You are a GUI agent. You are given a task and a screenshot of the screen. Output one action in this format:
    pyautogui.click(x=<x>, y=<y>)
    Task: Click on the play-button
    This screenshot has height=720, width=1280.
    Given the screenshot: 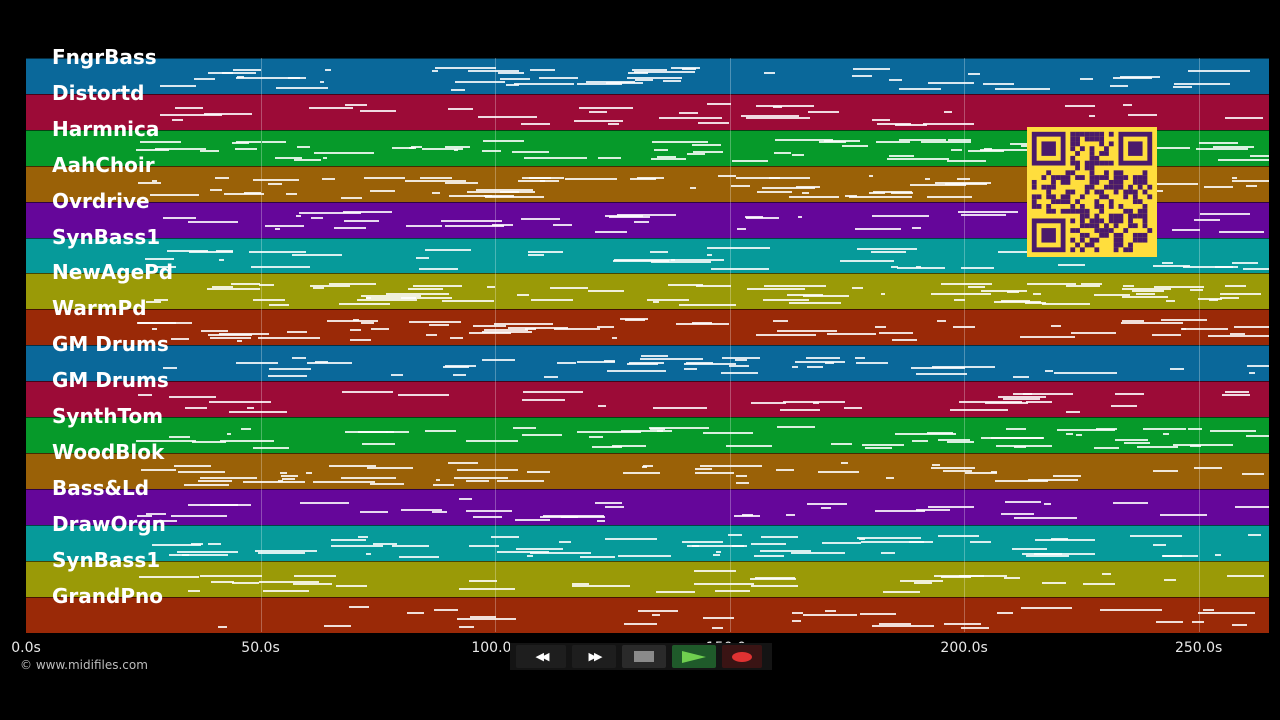 What is the action you would take?
    pyautogui.click(x=694, y=656)
    